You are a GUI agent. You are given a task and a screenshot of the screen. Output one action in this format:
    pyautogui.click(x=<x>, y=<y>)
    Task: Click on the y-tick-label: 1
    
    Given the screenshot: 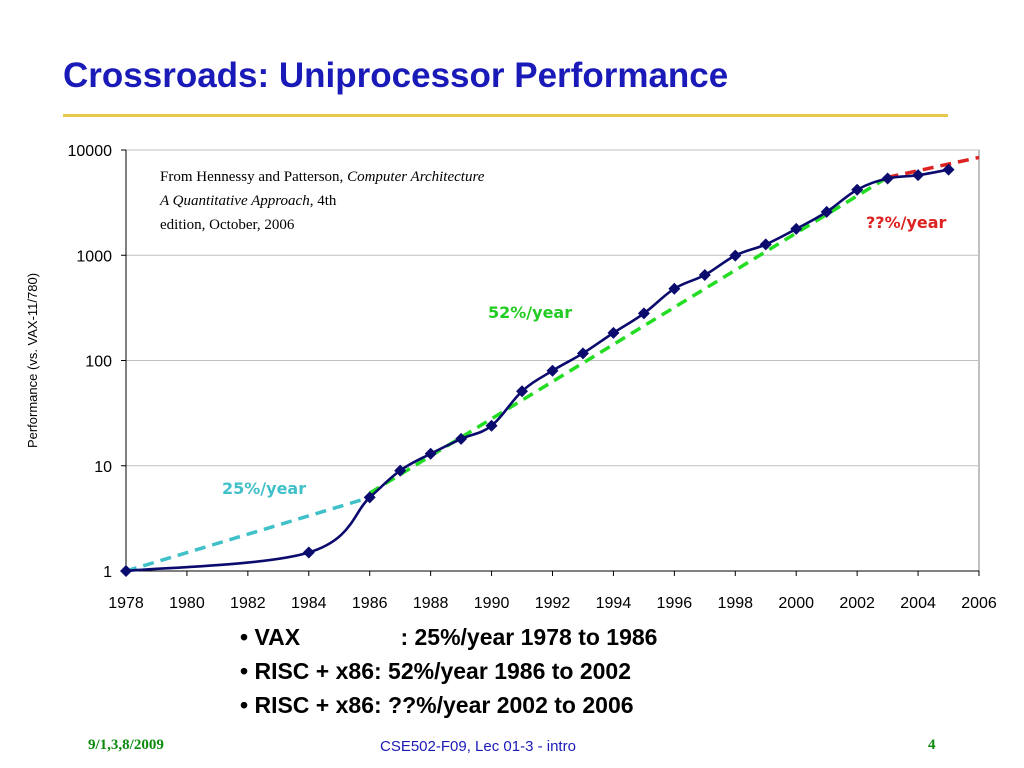 What is the action you would take?
    pyautogui.click(x=107, y=572)
    